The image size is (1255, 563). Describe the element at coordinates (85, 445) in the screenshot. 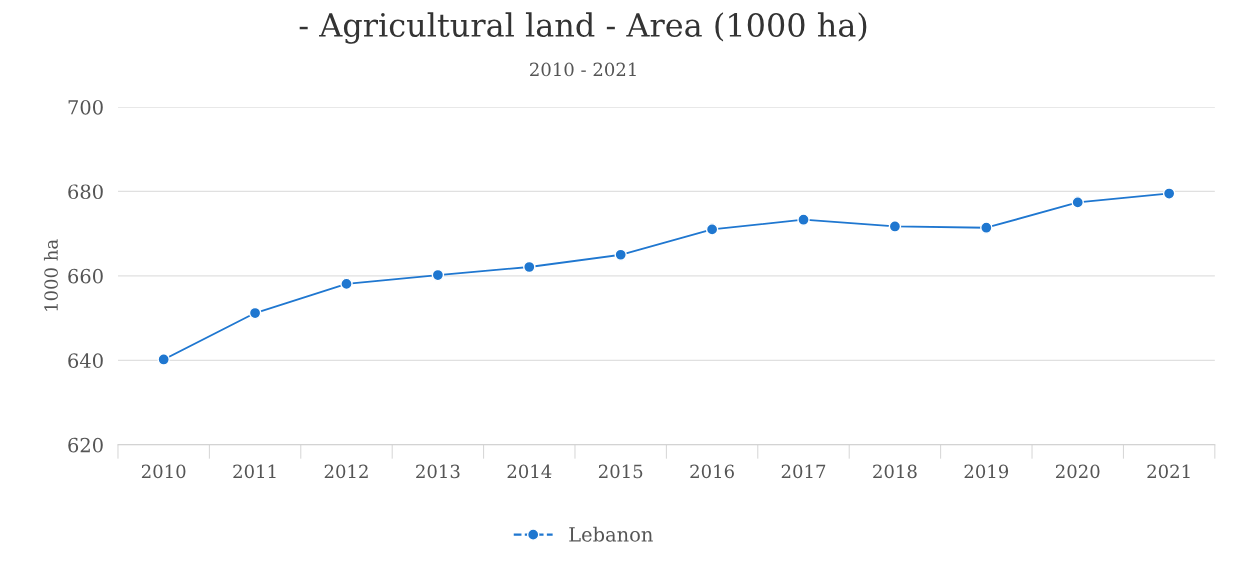

I see `y-tick-label: 620` at that location.